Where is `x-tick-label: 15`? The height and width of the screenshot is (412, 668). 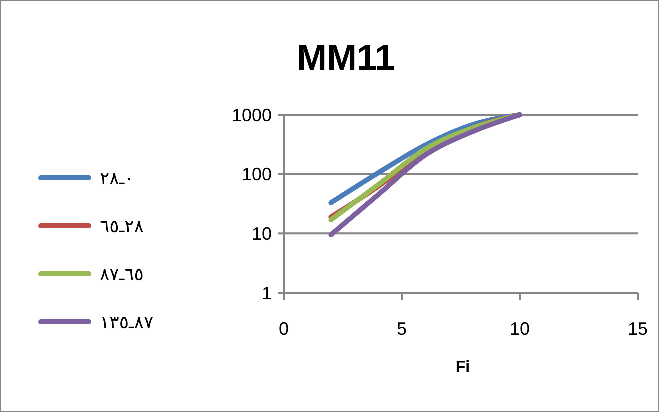
x-tick-label: 15 is located at coordinates (638, 329).